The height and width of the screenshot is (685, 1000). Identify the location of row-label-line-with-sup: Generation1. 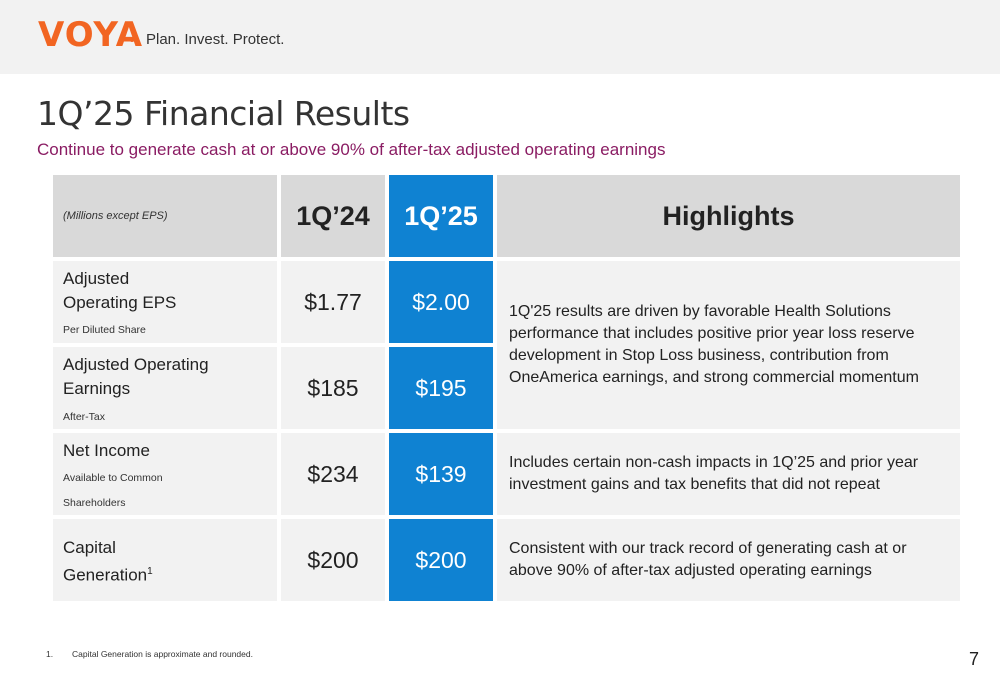
(108, 574).